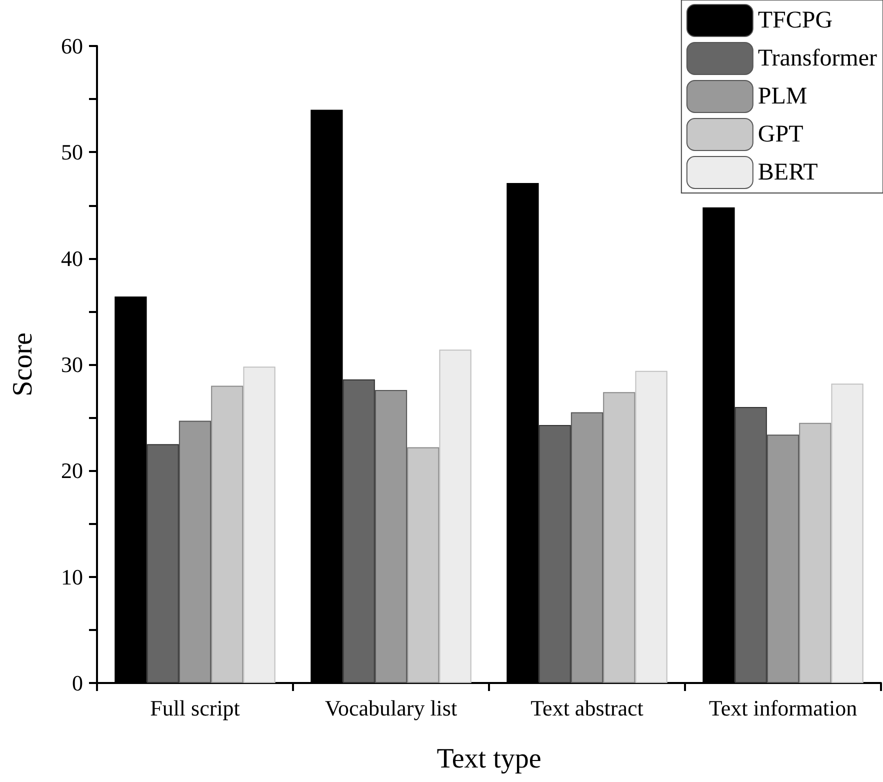 Image resolution: width=883 pixels, height=782 pixels. What do you see at coordinates (72, 471) in the screenshot?
I see `y-tick-label: 20` at bounding box center [72, 471].